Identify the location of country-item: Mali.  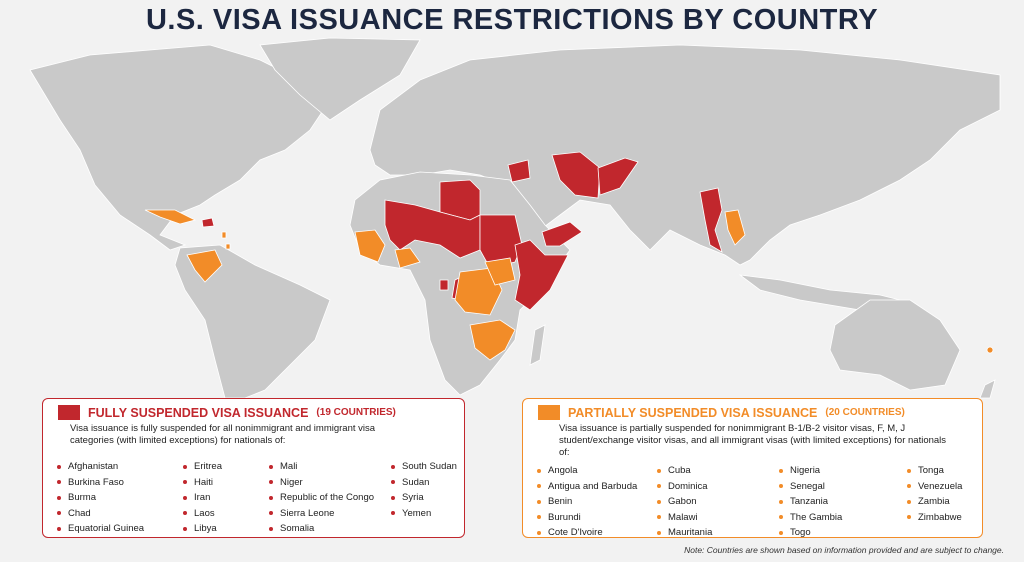
(323, 467).